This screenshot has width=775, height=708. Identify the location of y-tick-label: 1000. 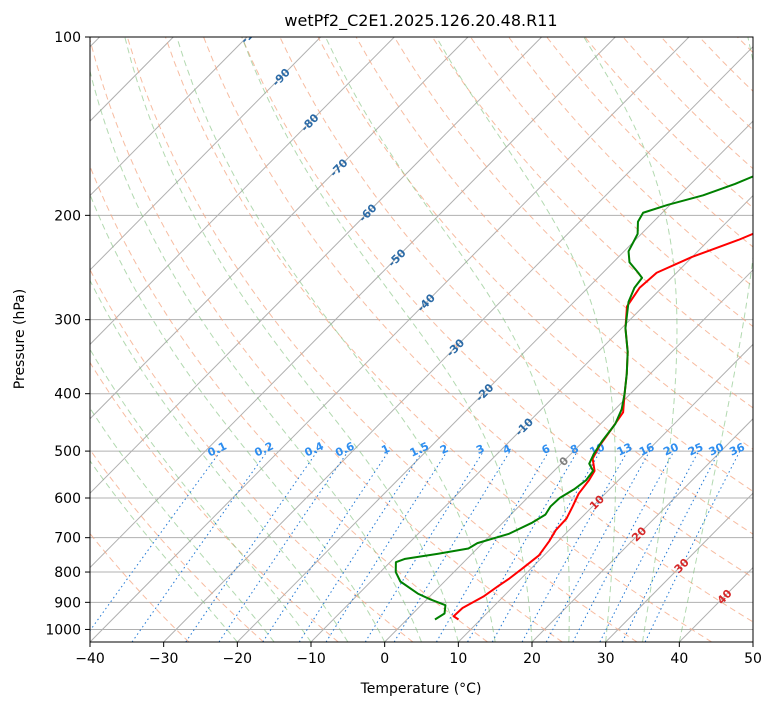
(63, 630).